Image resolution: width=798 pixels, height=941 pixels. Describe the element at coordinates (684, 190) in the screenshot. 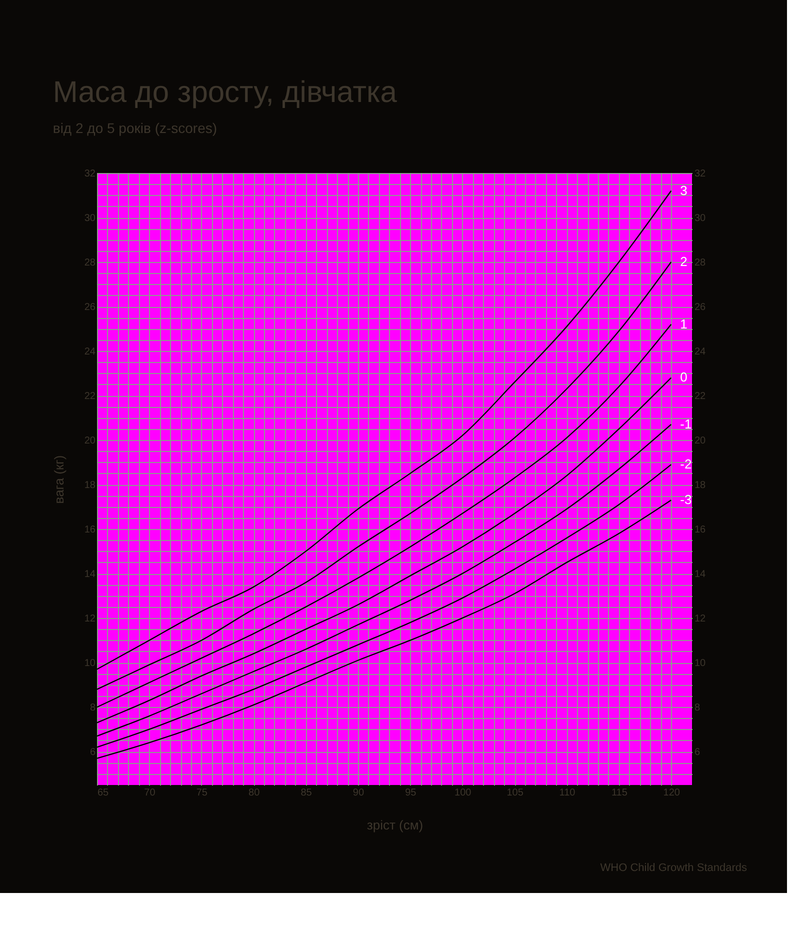

I see `series-label: 3` at that location.